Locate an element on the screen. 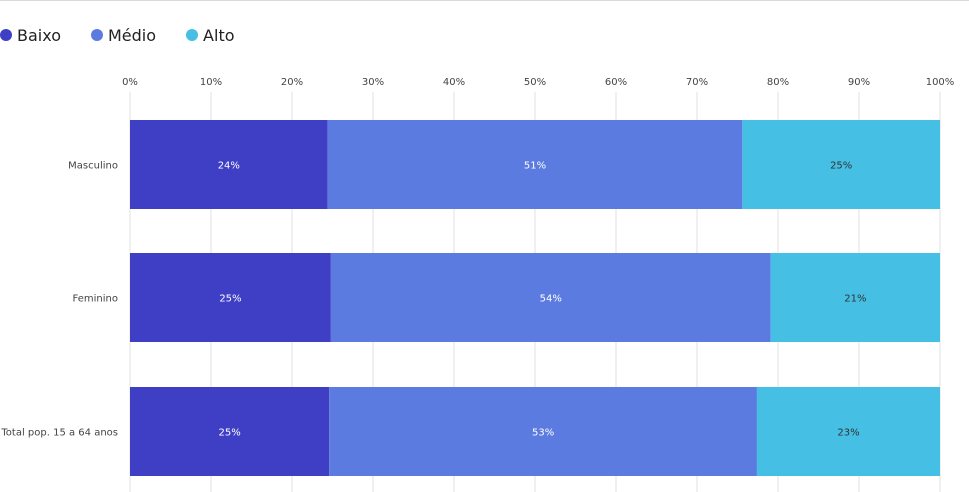  x-tick-label: 100% is located at coordinates (940, 82).